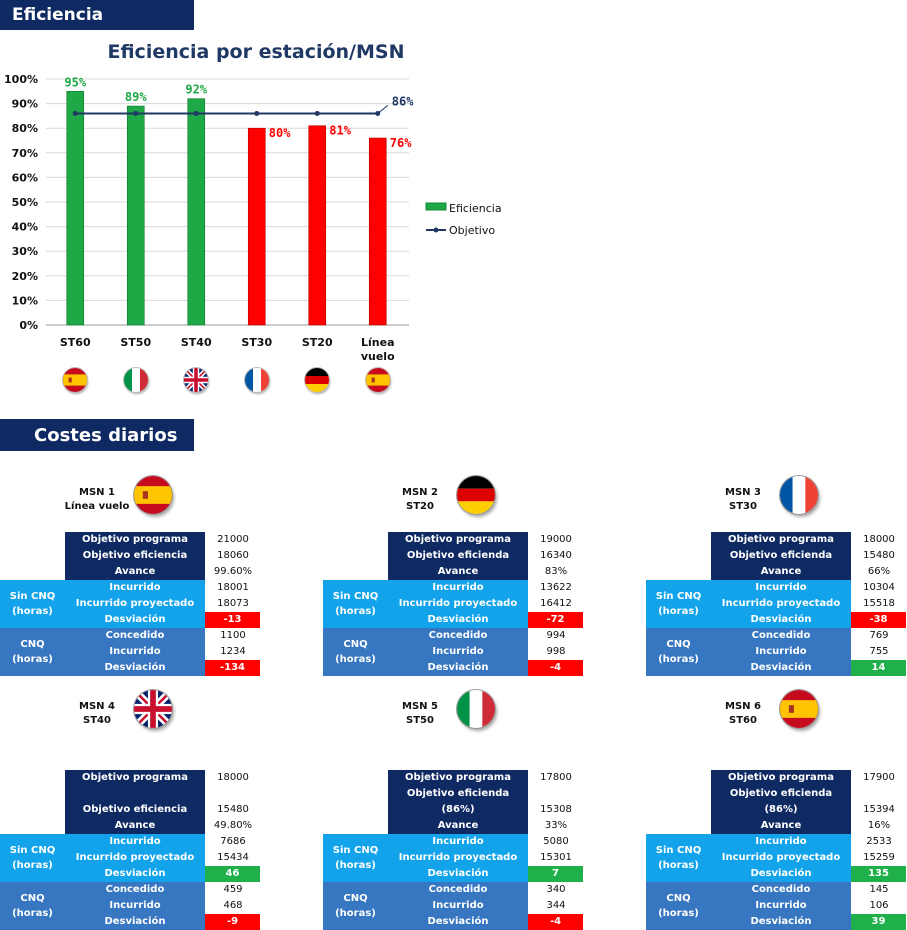  I want to click on msn-station: ST40, so click(97, 720).